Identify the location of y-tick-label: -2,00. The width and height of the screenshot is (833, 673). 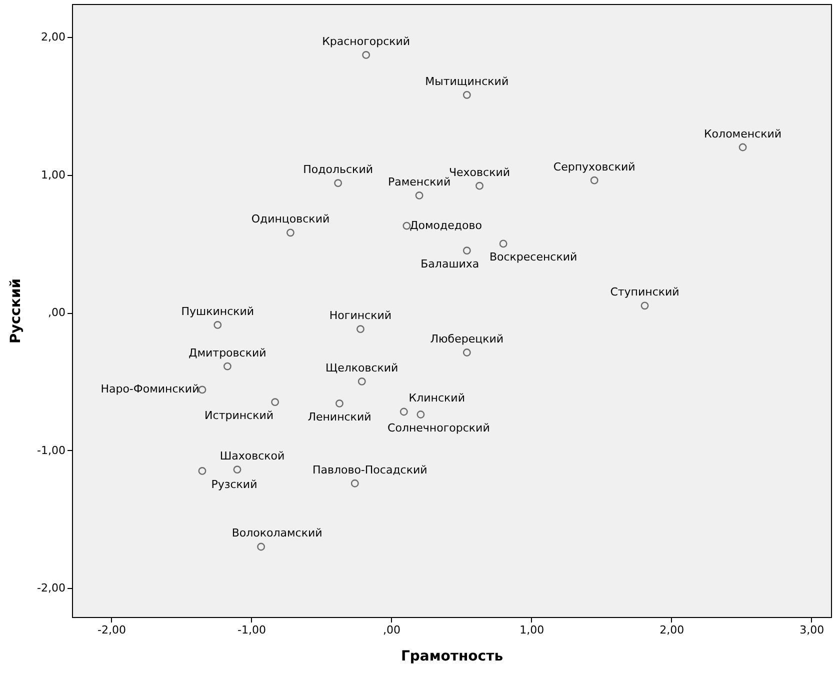
(51, 588).